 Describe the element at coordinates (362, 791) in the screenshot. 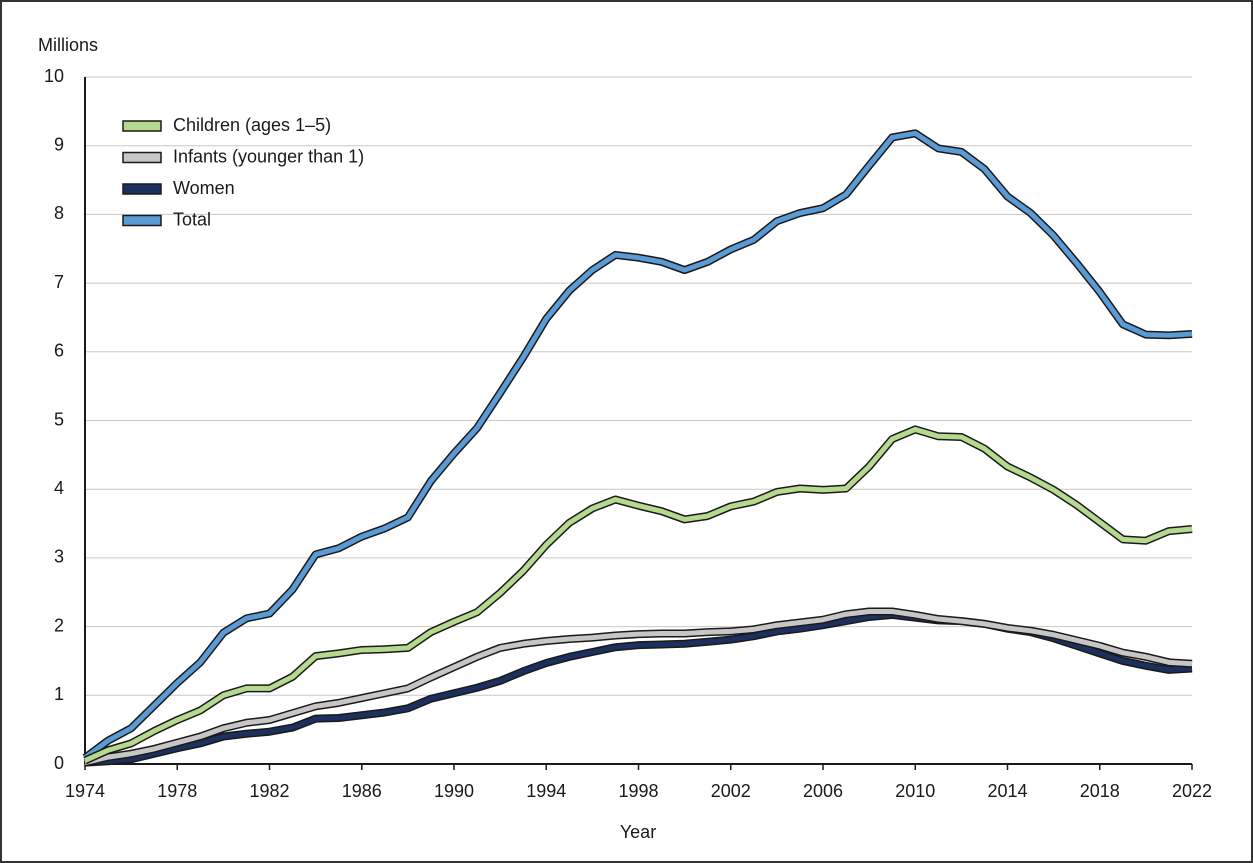

I see `x-tick-label: 1986` at that location.